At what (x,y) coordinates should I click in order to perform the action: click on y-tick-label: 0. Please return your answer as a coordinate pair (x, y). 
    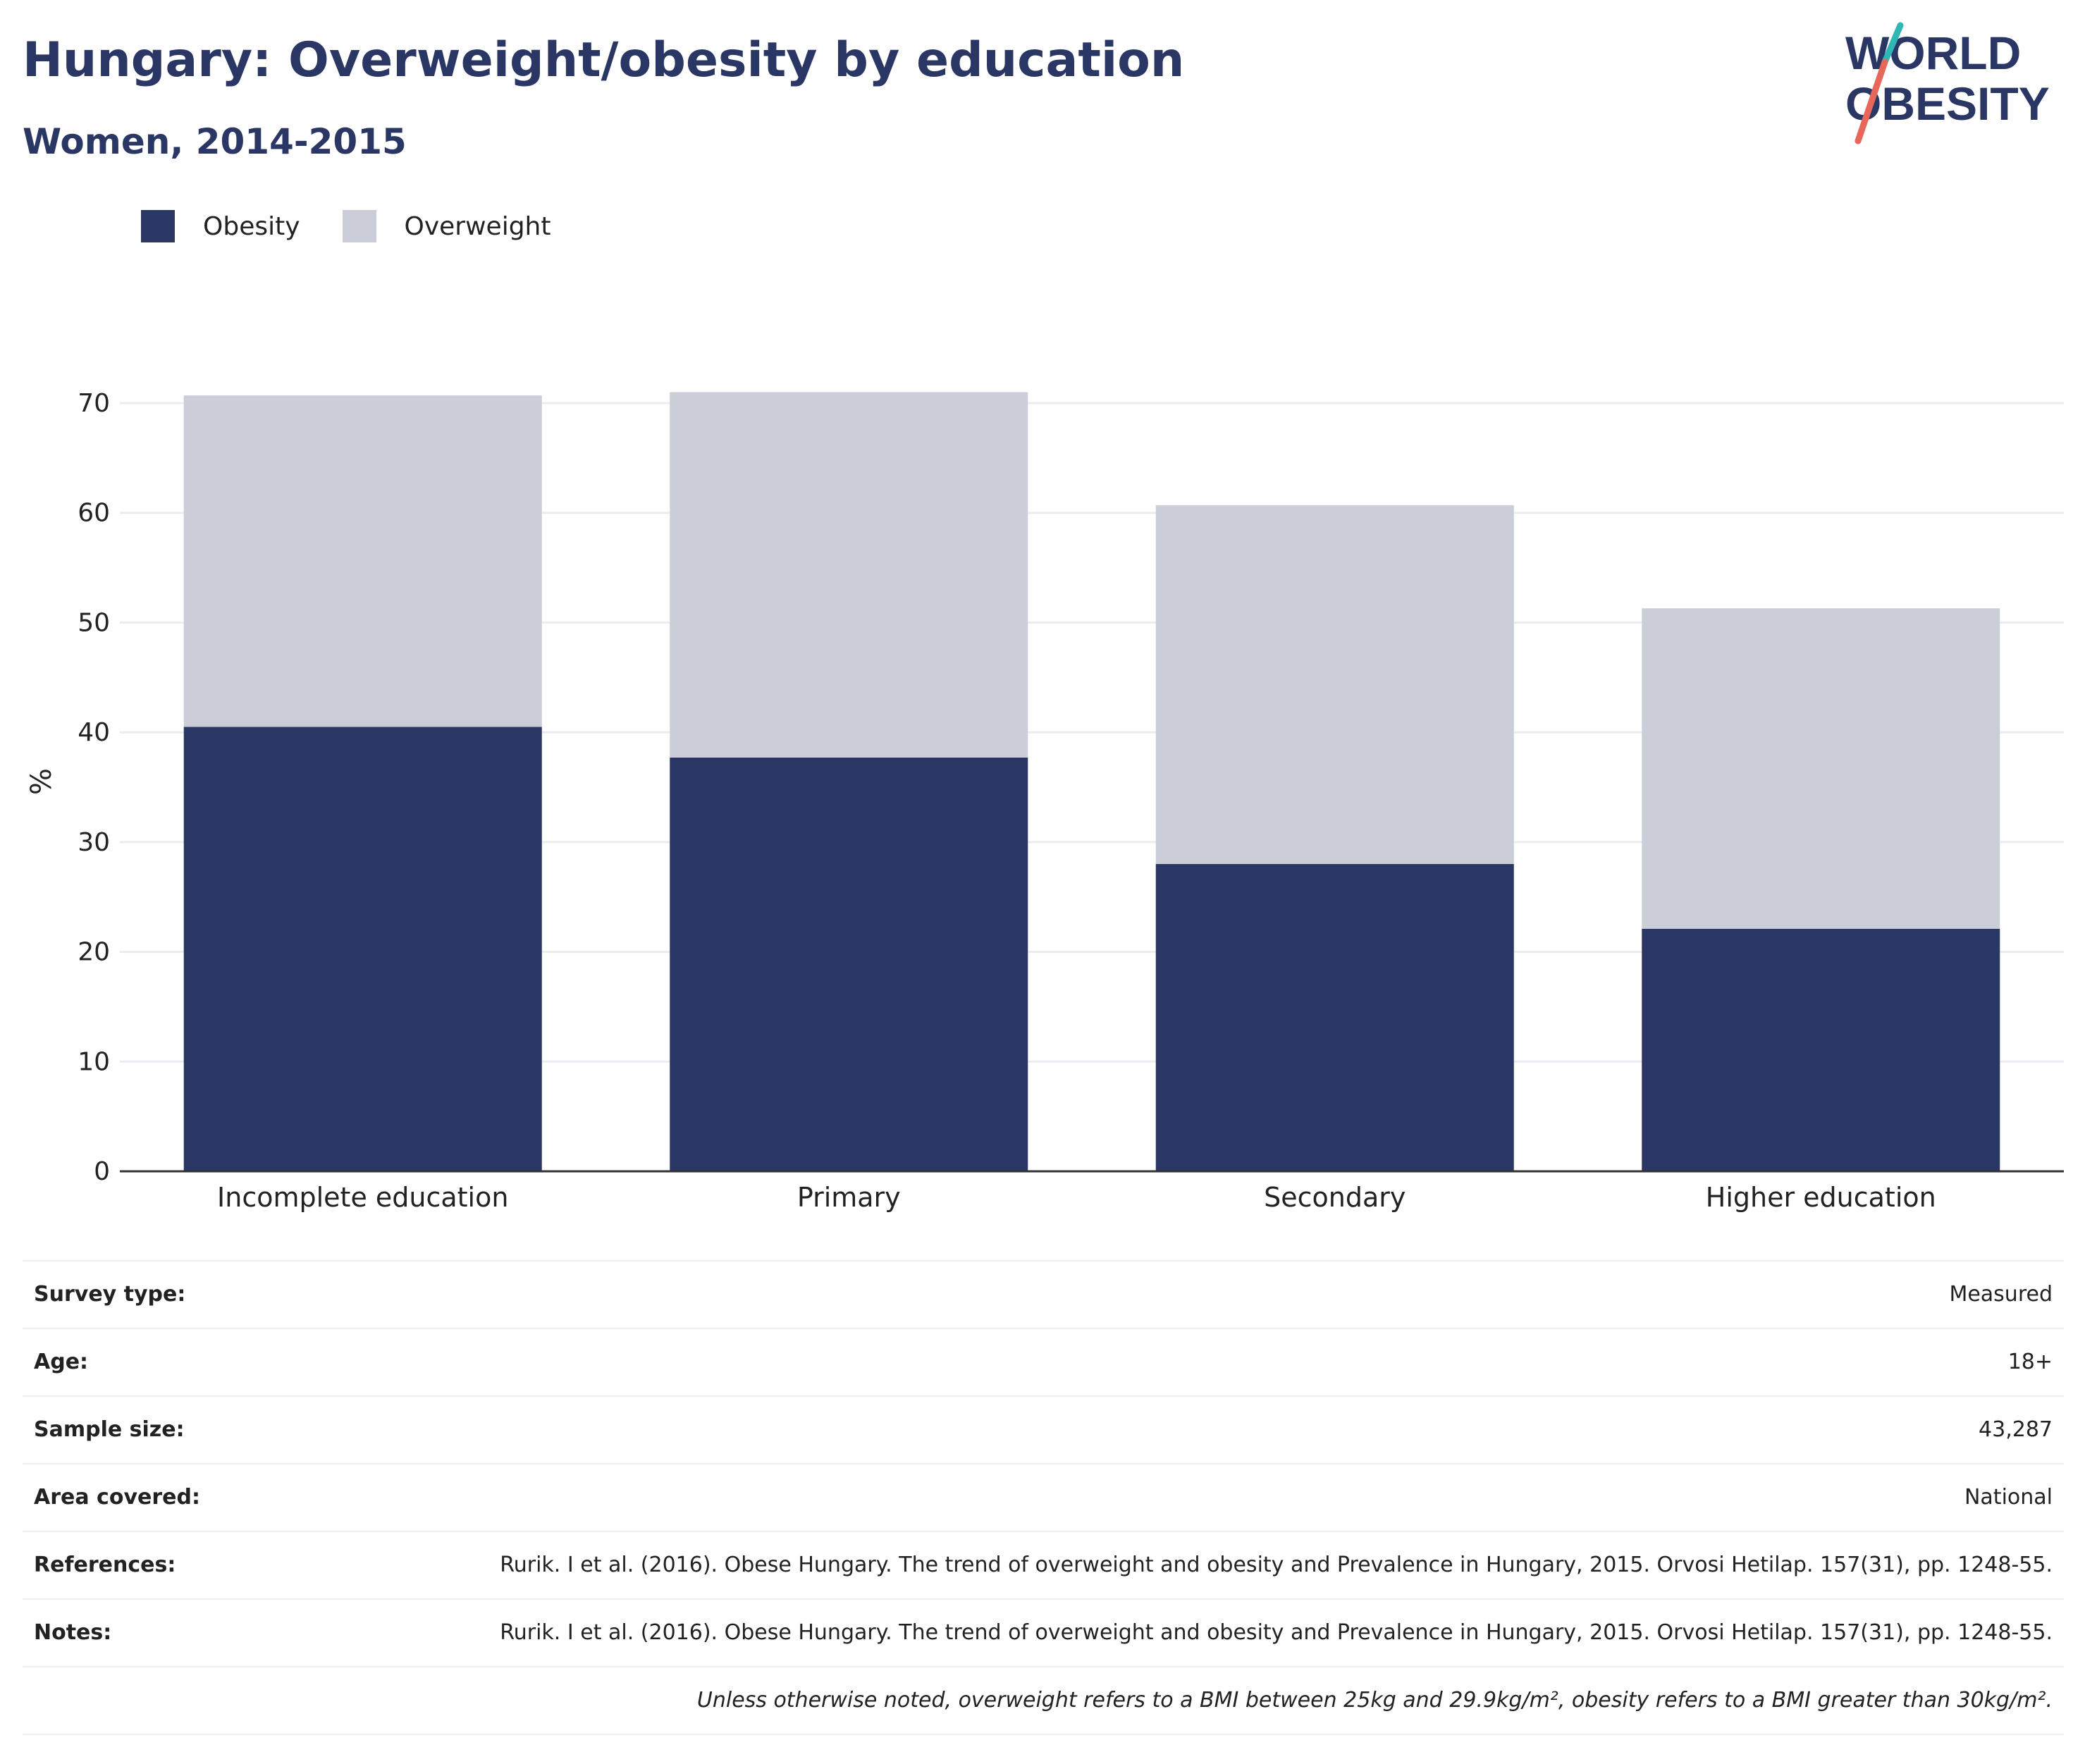
    Looking at the image, I should click on (102, 1171).